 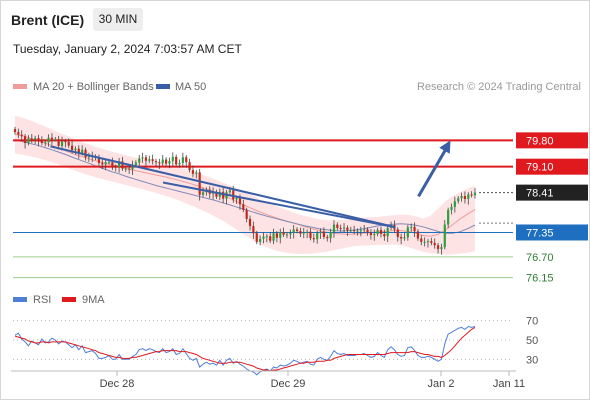 I want to click on x-tick-label: Jan 11, so click(x=509, y=384).